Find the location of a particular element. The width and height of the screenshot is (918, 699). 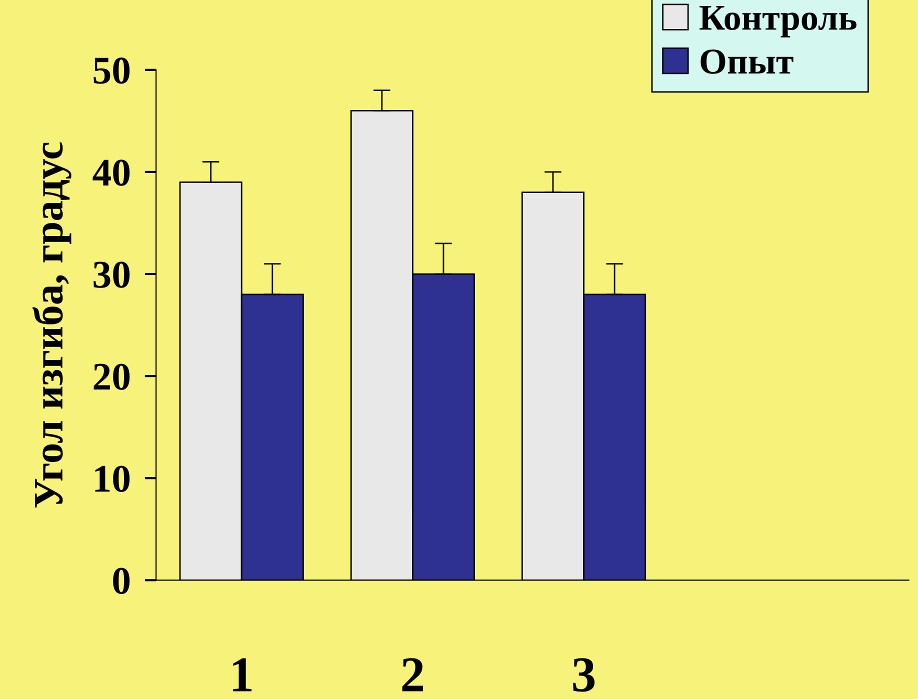

x-tick-label: 3 is located at coordinates (584, 675).